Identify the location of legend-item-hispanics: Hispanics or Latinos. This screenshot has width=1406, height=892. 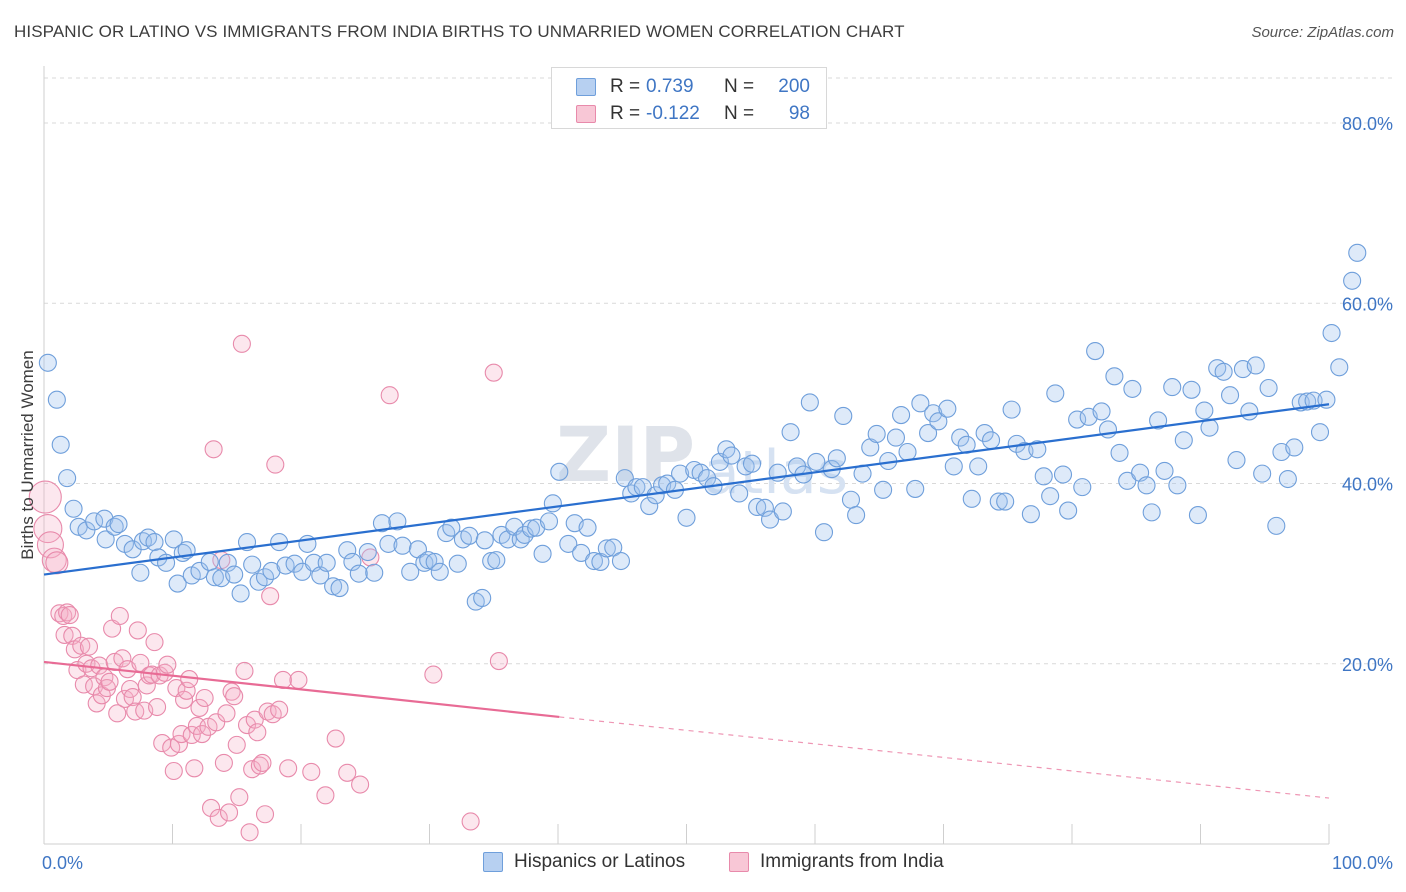
(584, 862).